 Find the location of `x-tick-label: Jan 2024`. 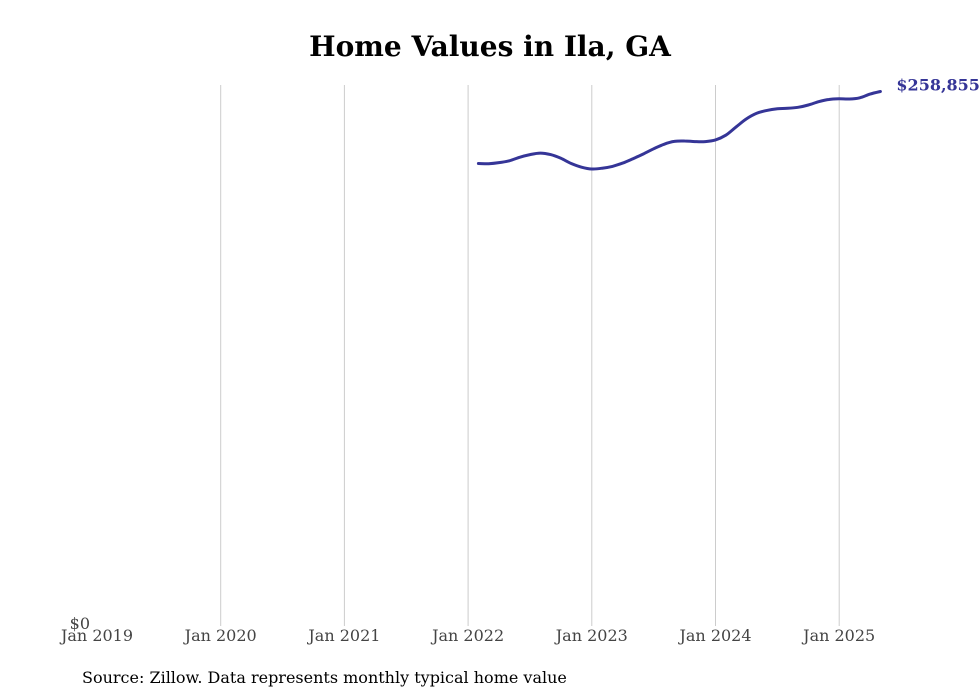

x-tick-label: Jan 2024 is located at coordinates (714, 635).